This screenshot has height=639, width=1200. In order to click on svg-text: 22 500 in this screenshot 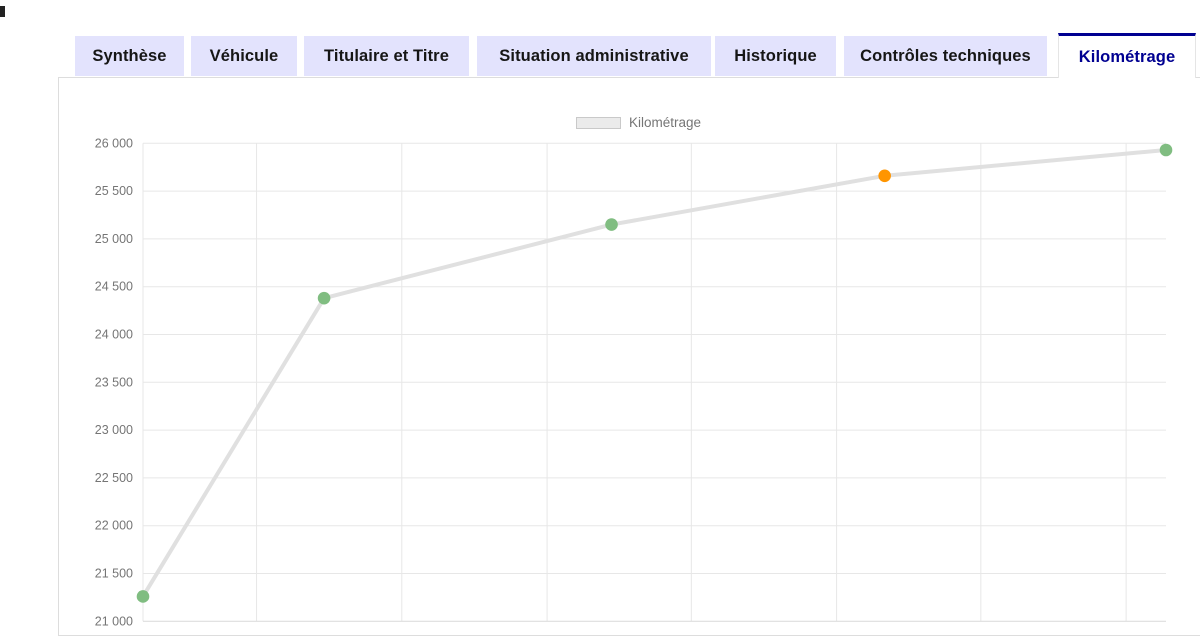, I will do `click(114, 478)`.